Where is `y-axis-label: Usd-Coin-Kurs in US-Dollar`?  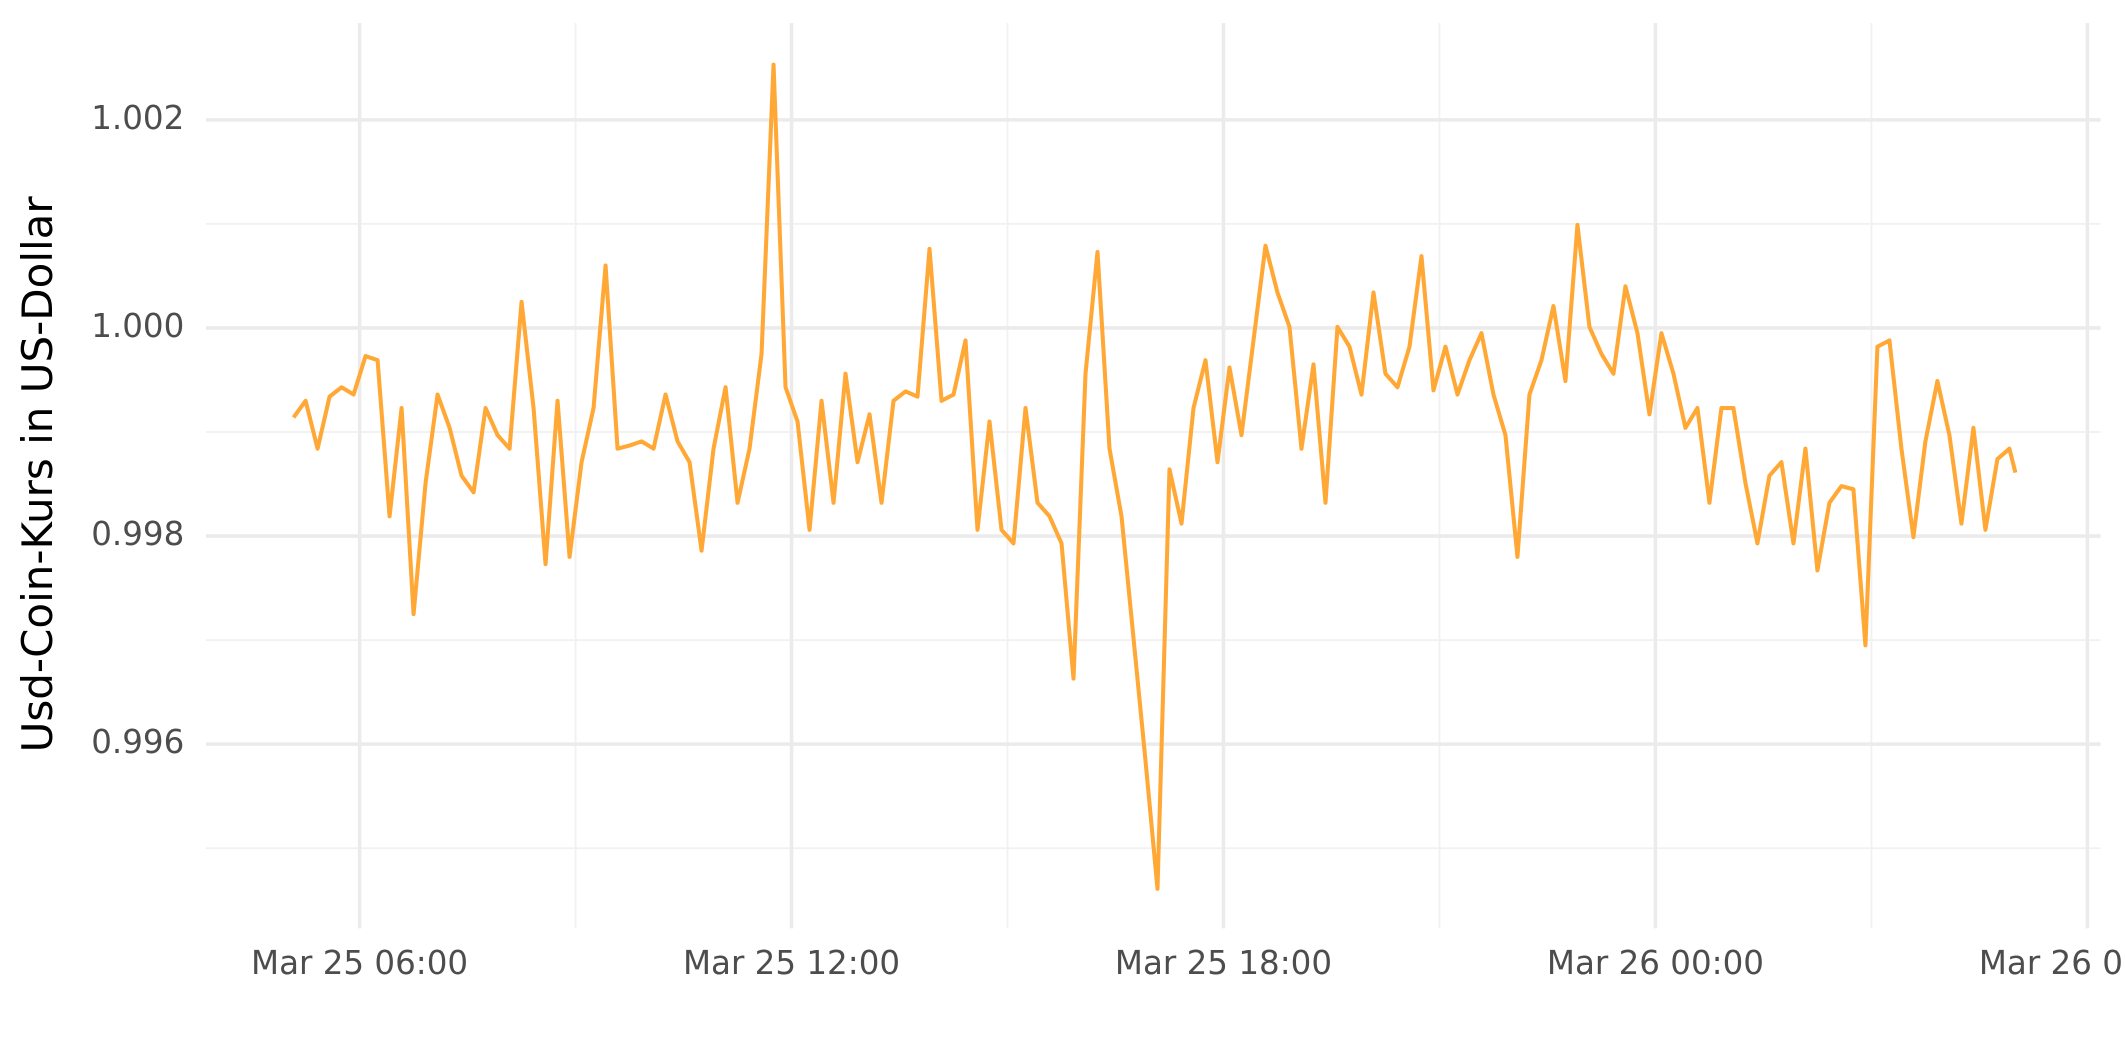 y-axis-label: Usd-Coin-Kurs in US-Dollar is located at coordinates (37, 474).